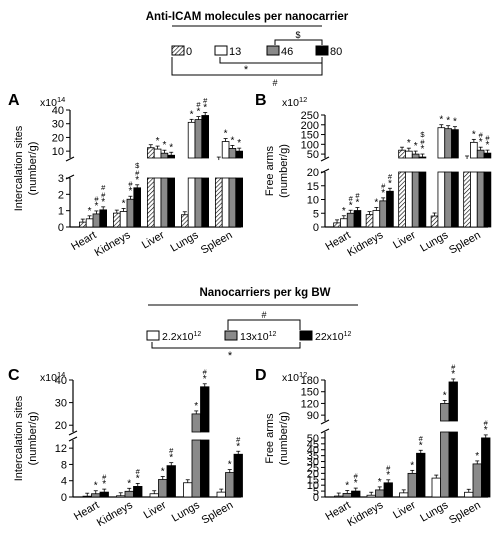  Describe the element at coordinates (64, 482) in the screenshot. I see `y-tick-label: 4` at that location.